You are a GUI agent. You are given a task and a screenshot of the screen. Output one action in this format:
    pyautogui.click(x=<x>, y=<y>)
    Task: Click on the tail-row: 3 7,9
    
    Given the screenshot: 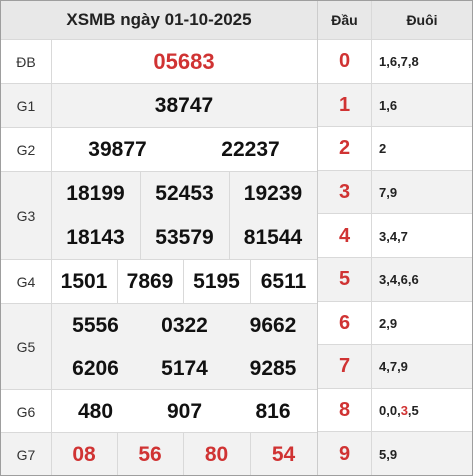 What is the action you would take?
    pyautogui.click(x=395, y=192)
    